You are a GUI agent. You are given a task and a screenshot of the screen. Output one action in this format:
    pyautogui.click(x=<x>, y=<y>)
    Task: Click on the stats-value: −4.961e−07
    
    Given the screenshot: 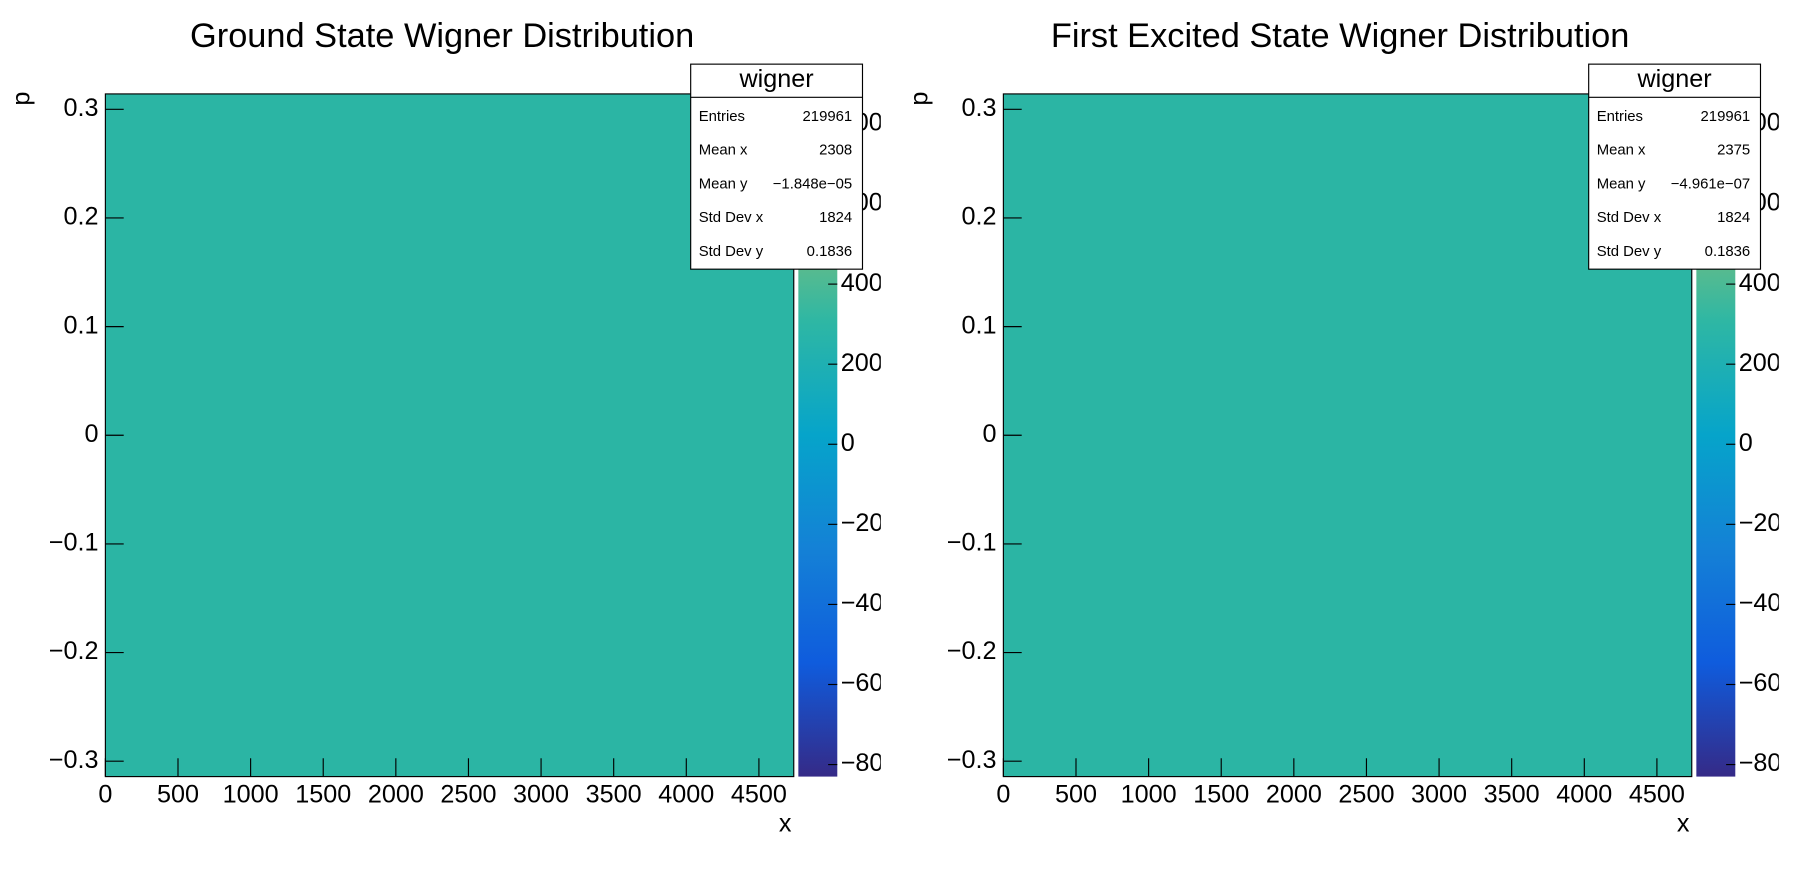 What is the action you would take?
    pyautogui.click(x=1710, y=184)
    